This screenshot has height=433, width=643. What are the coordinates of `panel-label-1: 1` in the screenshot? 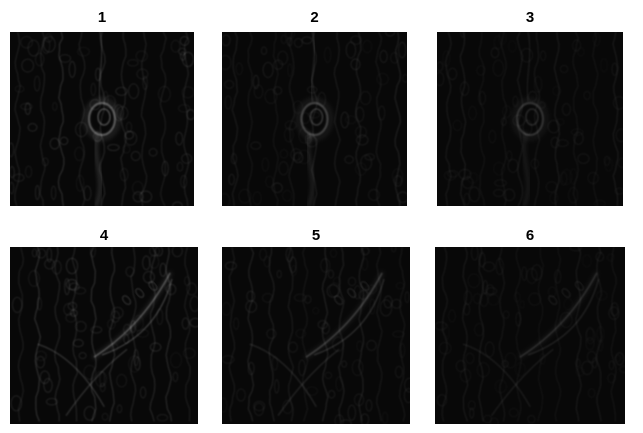 It's located at (102, 17).